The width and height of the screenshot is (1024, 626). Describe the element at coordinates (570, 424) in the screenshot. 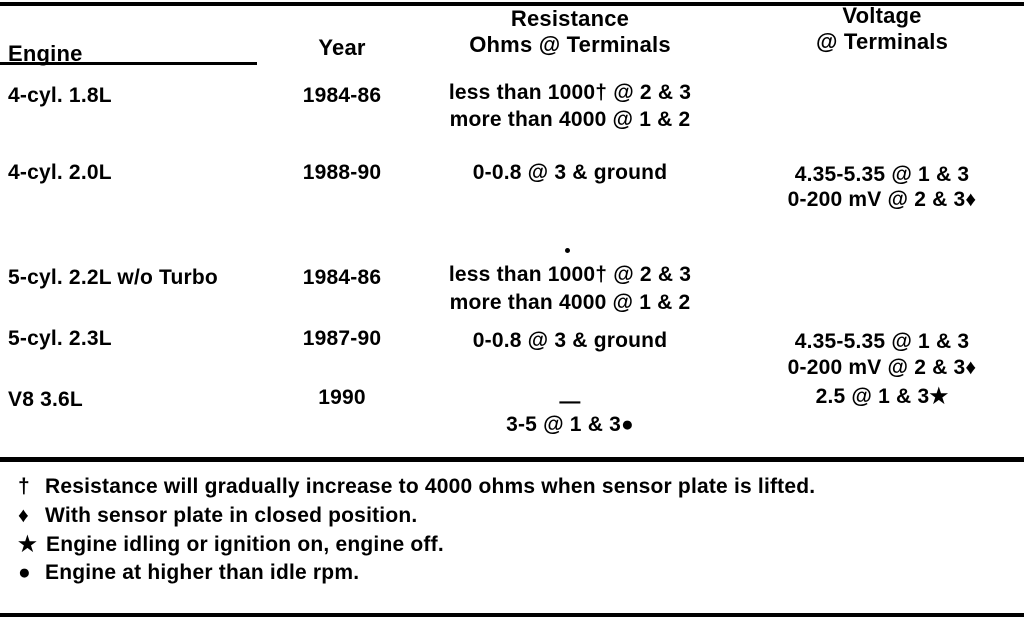

I see `resistance-line: 3-5 @ 1 & 3●` at that location.